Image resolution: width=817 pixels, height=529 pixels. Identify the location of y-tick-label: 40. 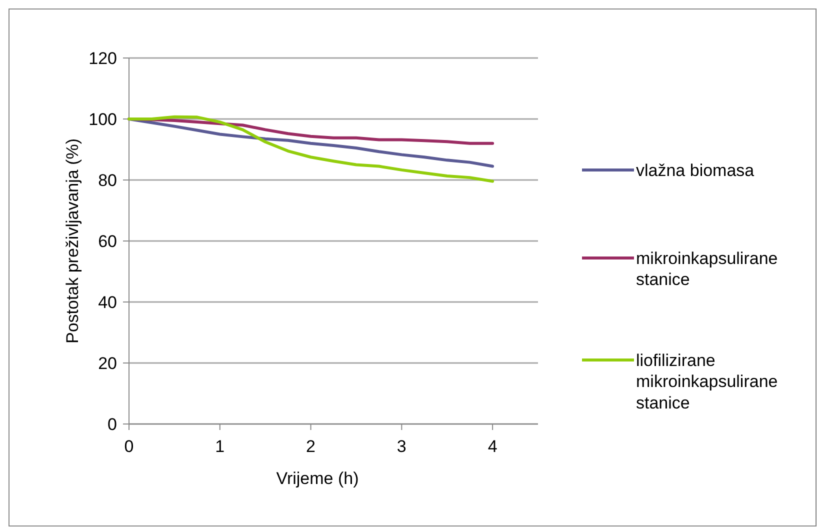
(107, 302).